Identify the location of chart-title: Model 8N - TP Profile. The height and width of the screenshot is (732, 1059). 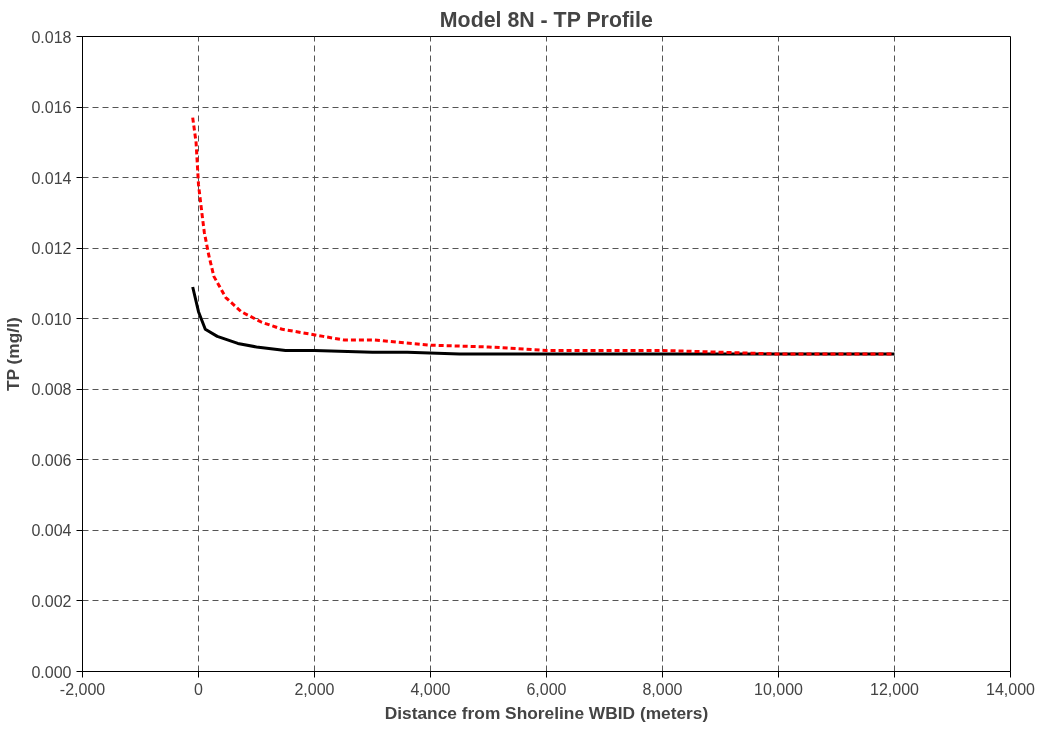
(546, 19).